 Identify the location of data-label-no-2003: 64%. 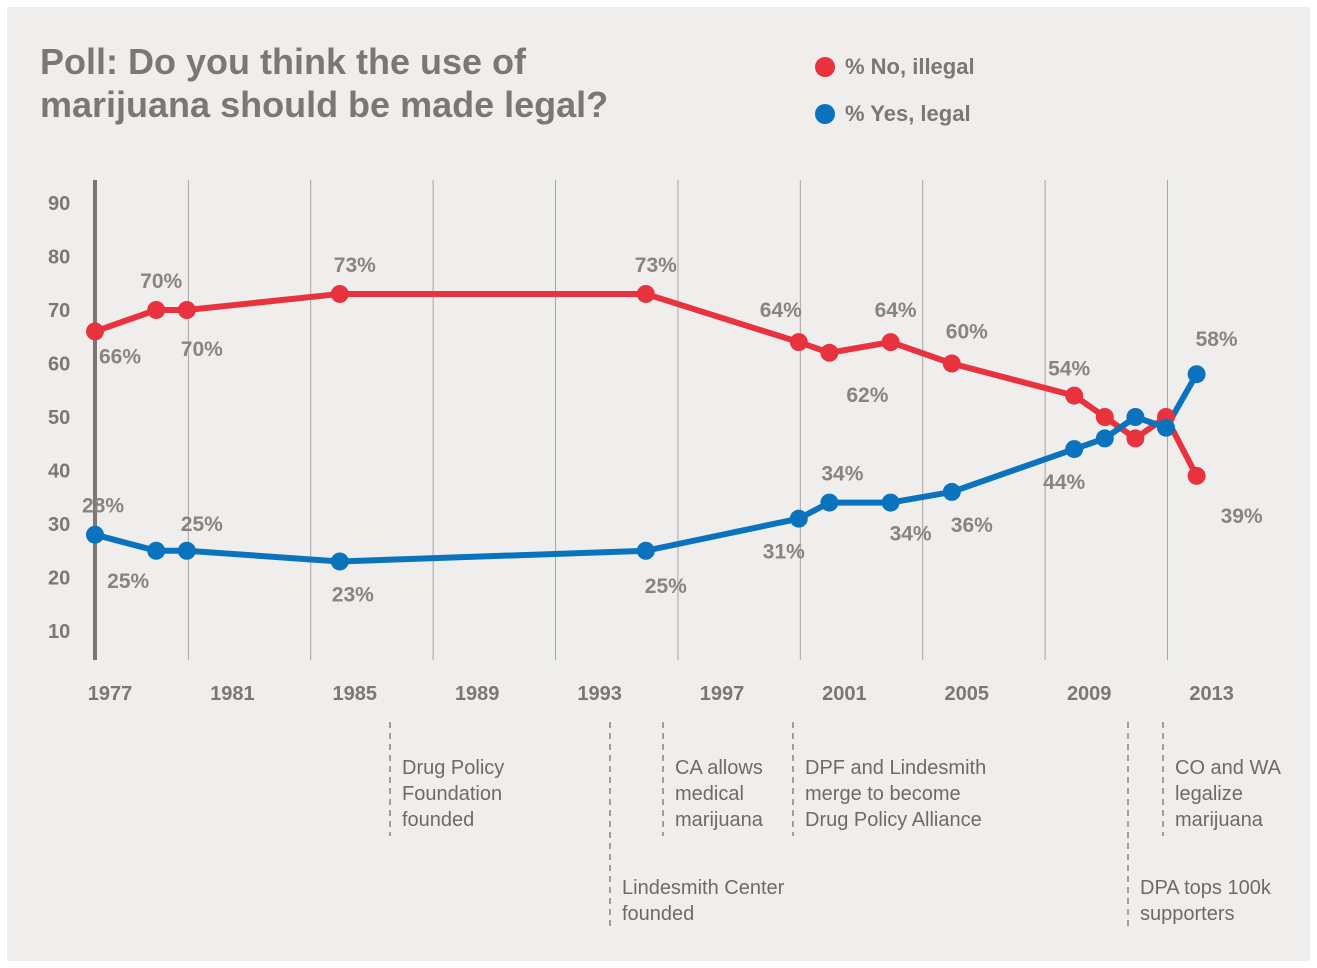
(896, 310).